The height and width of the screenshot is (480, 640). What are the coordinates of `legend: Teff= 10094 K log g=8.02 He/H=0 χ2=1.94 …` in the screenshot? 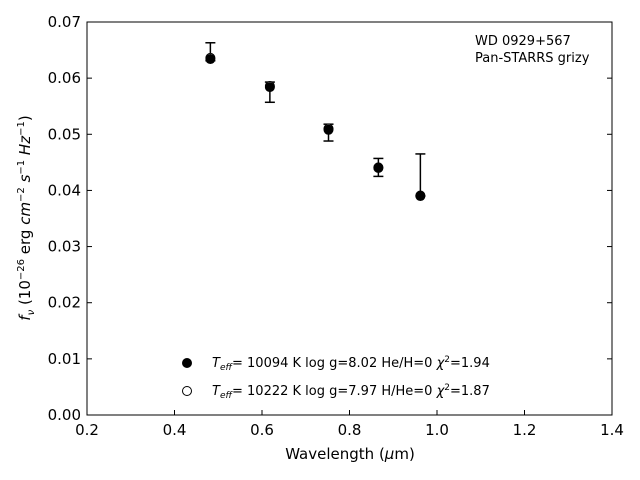 It's located at (336, 378).